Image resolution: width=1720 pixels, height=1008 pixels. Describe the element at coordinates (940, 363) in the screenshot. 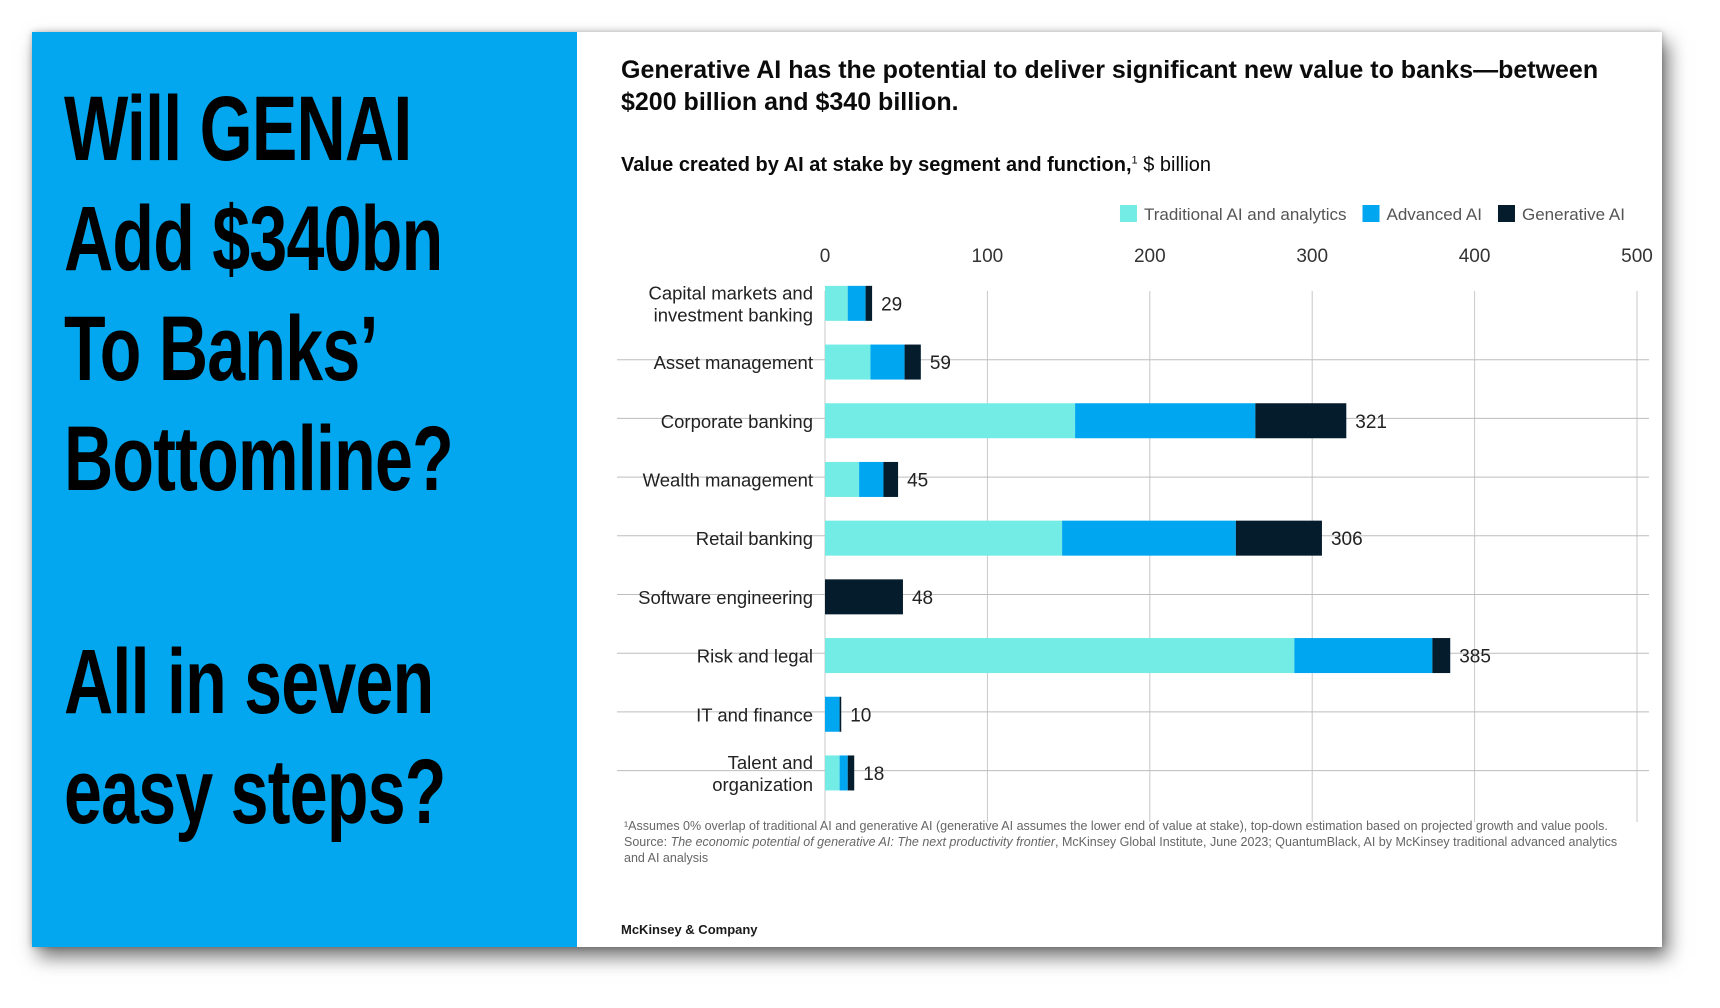

I see `data-label: 59` at that location.